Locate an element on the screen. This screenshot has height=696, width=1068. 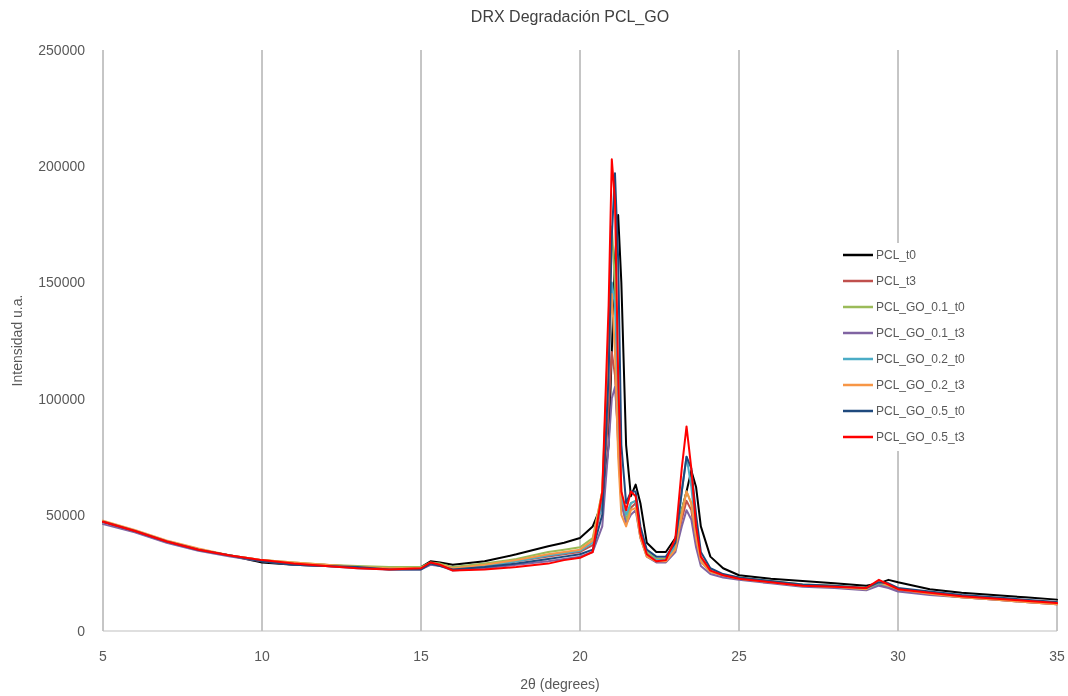
legend-label: PCL_GO_0.2_t3 is located at coordinates (921, 385).